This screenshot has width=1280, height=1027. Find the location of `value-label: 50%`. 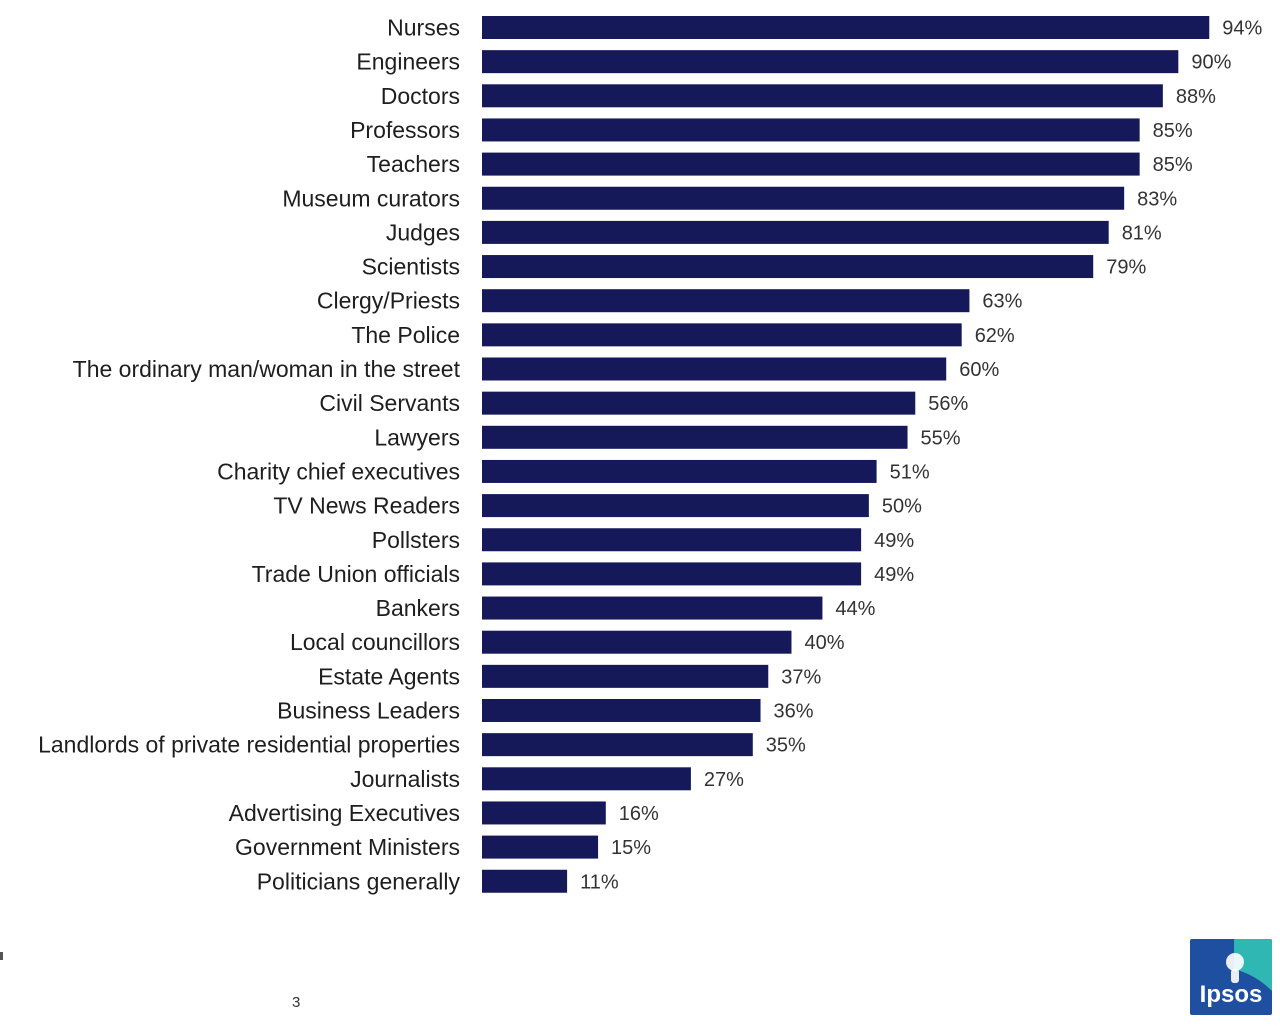

value-label: 50% is located at coordinates (902, 507).